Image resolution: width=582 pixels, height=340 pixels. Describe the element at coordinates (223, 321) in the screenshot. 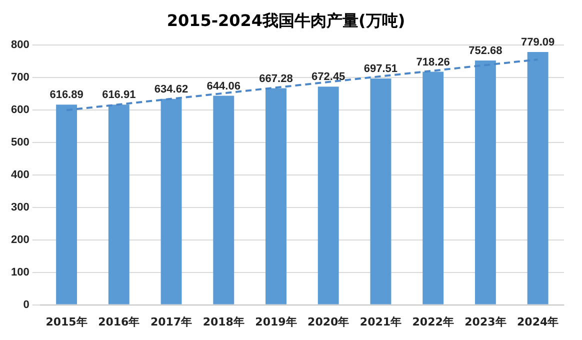

I see `x-tick-label: 2018年` at that location.